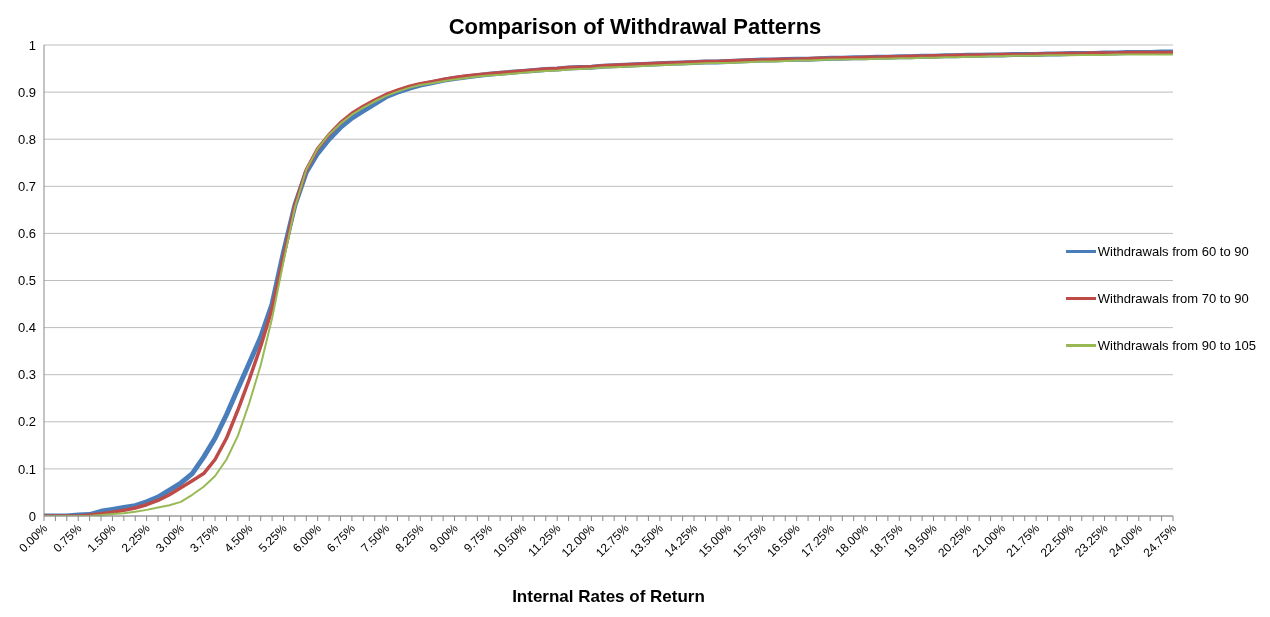 The width and height of the screenshot is (1270, 617). I want to click on y-tick-label: 0.8, so click(26, 139).